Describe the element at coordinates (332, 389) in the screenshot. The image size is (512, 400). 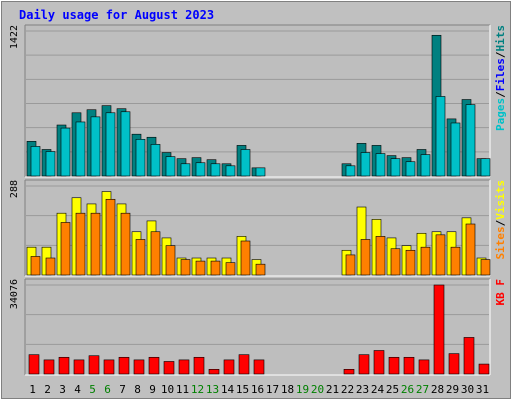
I see `x-tick-label: 21` at that location.